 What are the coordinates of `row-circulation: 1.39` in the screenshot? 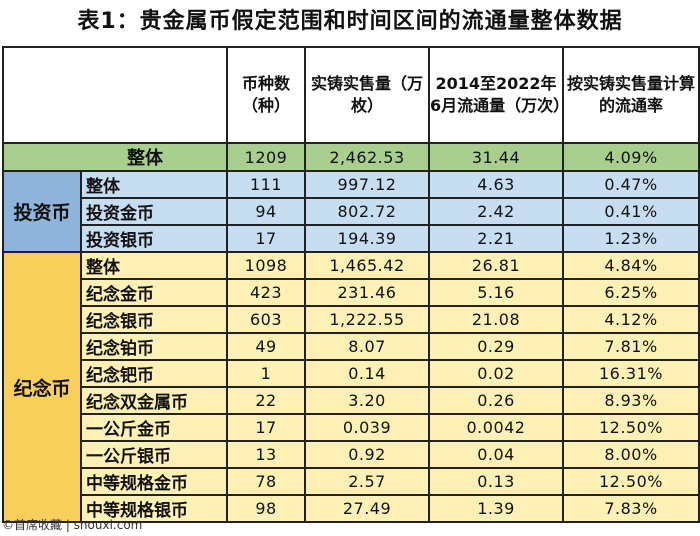 It's located at (496, 508).